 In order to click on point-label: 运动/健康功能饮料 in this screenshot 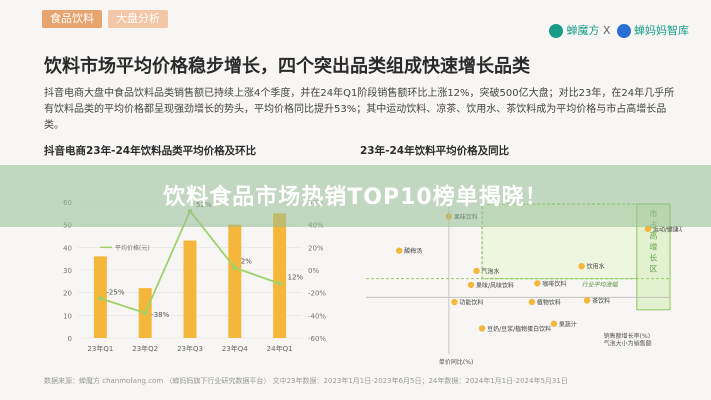, I will do `click(667, 229)`.